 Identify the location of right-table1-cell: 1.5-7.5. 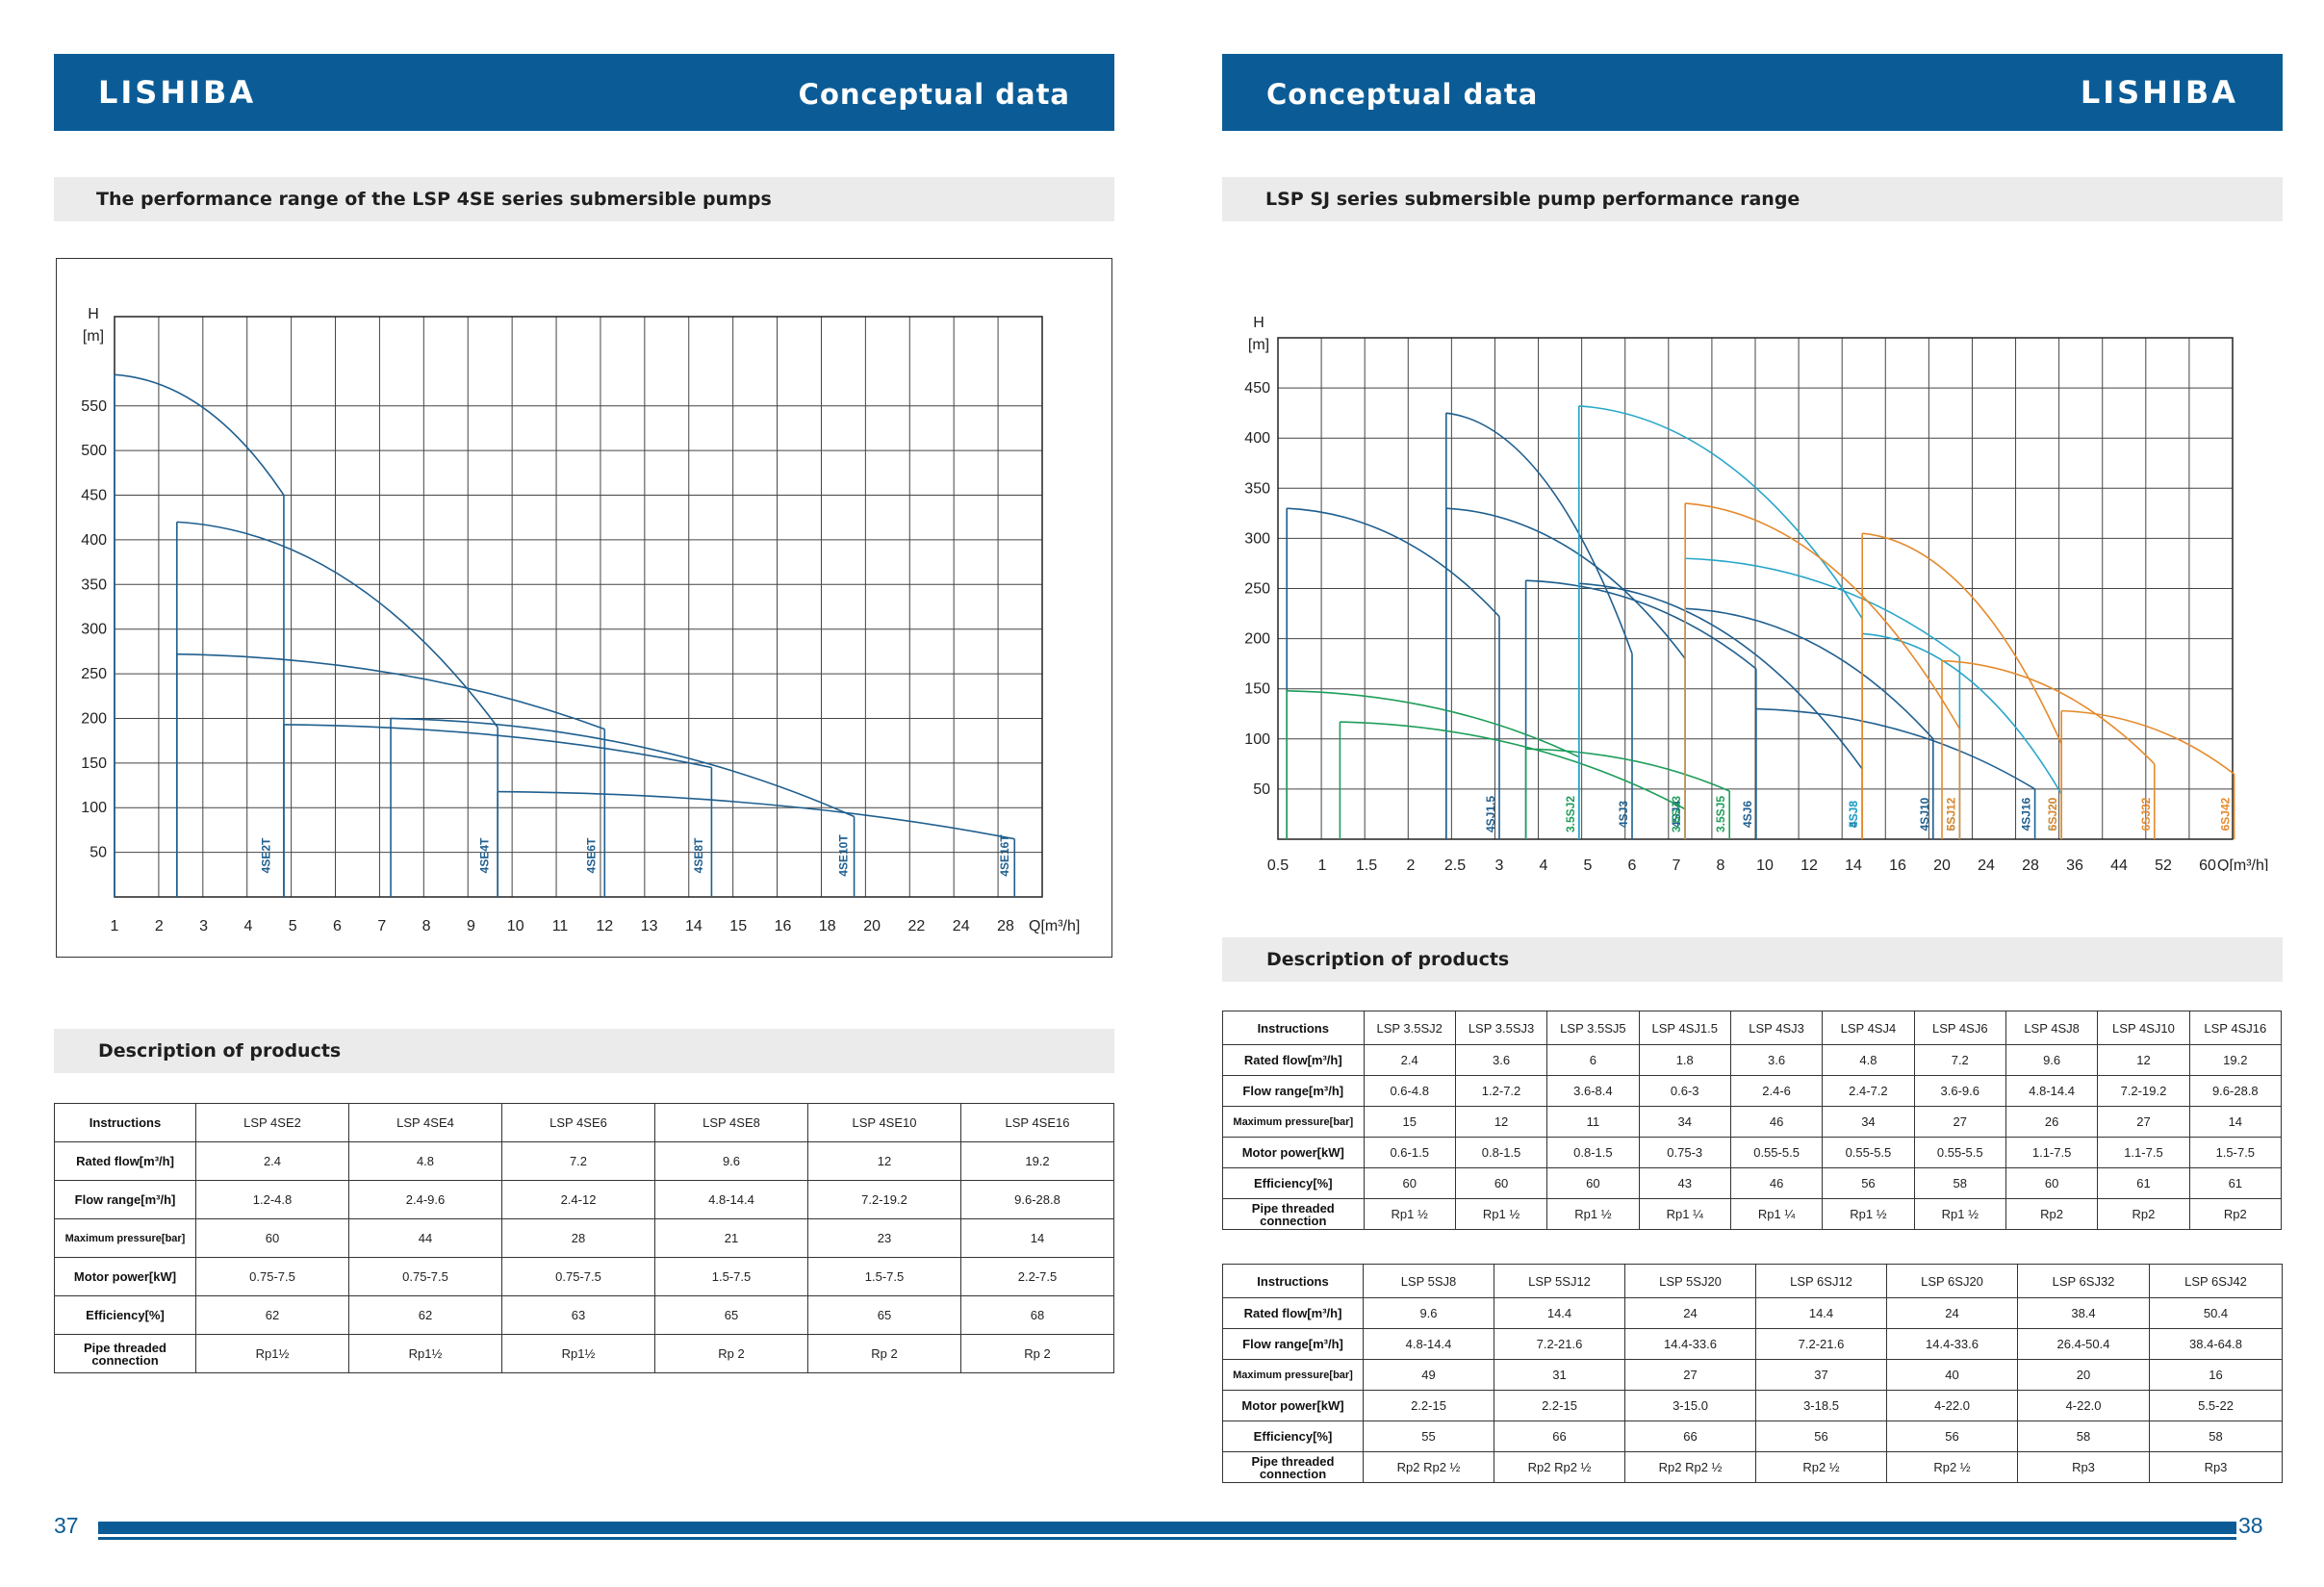
(2236, 1153).